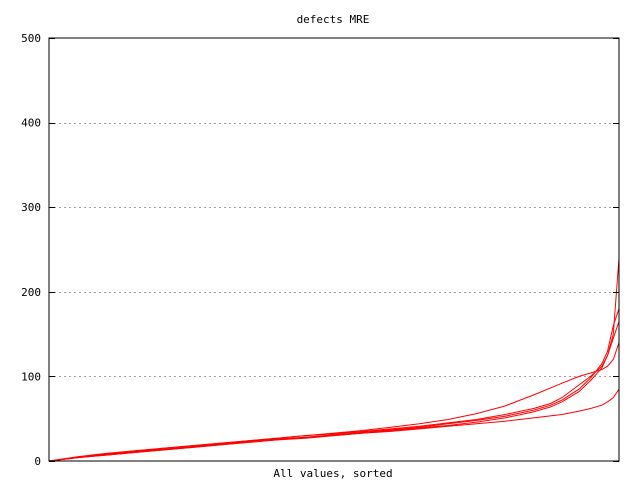 The height and width of the screenshot is (480, 640). Describe the element at coordinates (332, 473) in the screenshot. I see `x-axis-label: All values, sorted` at that location.